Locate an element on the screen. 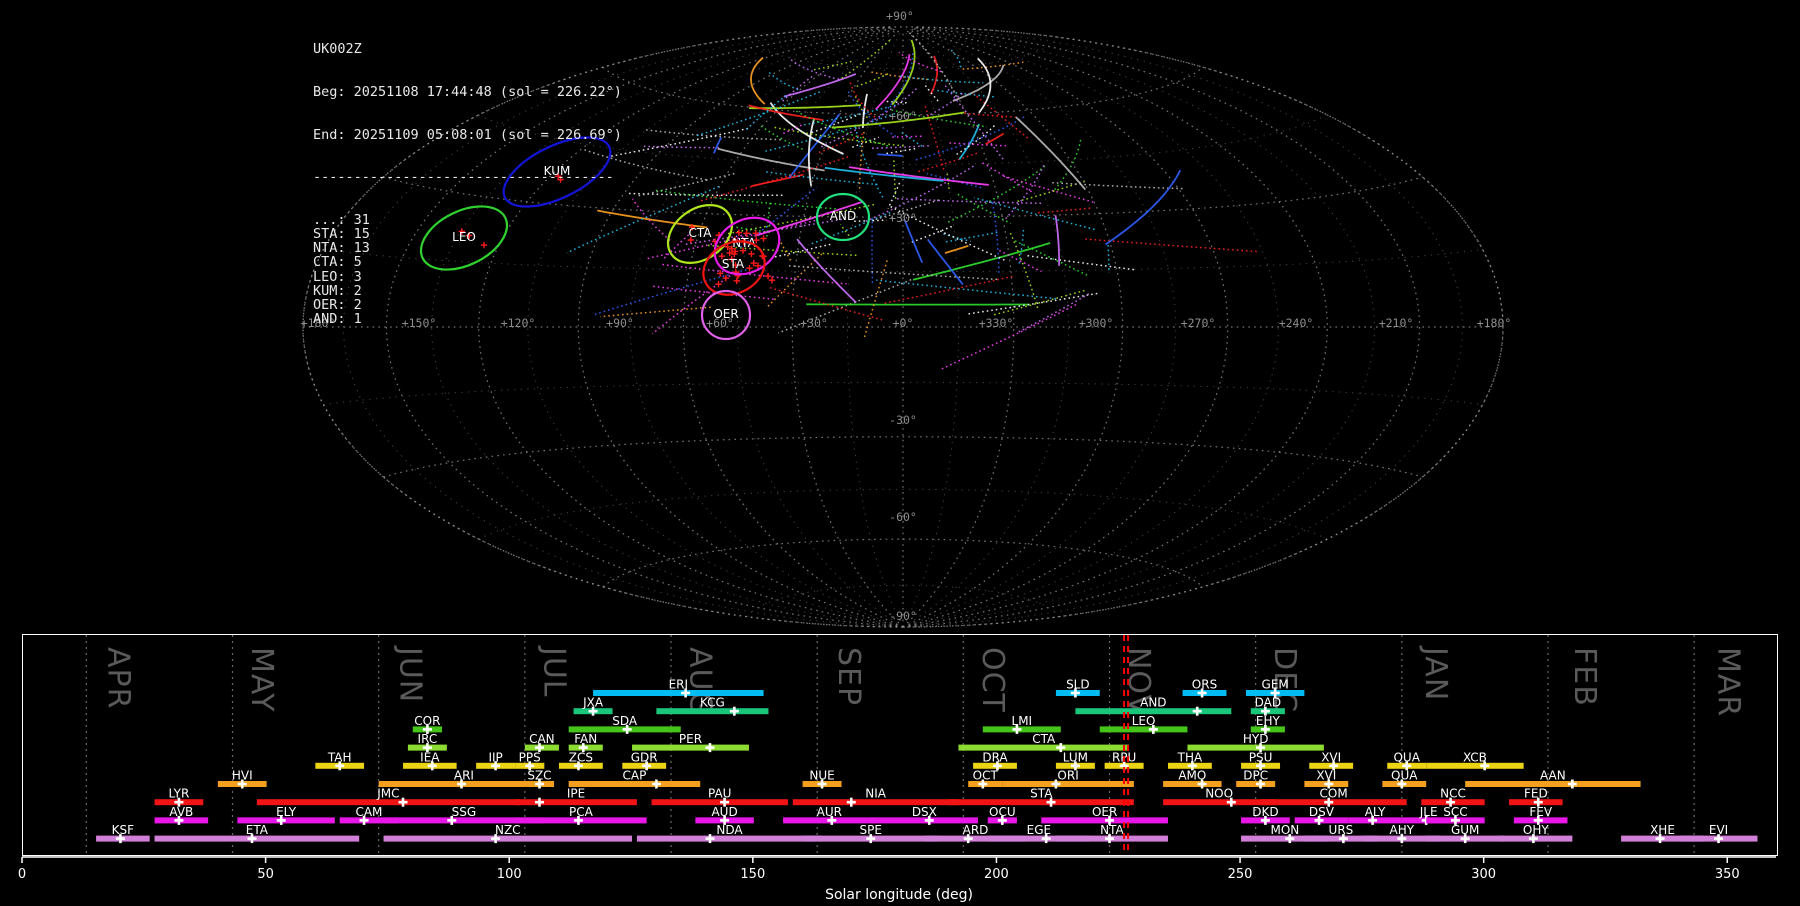  shower-bar-mon: MON is located at coordinates (1285, 833).